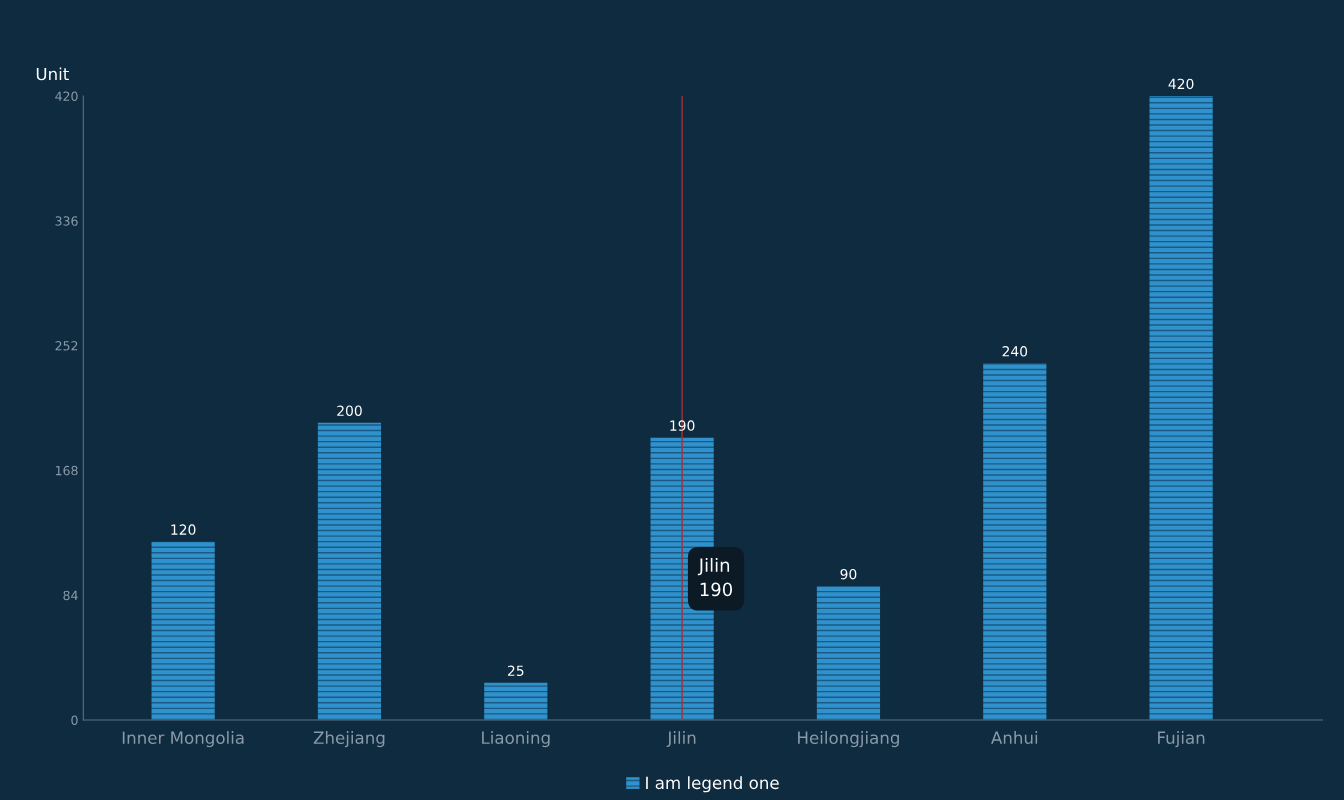 This screenshot has height=800, width=1344. Describe the element at coordinates (349, 739) in the screenshot. I see `x-tick-label: Zhejiang` at that location.